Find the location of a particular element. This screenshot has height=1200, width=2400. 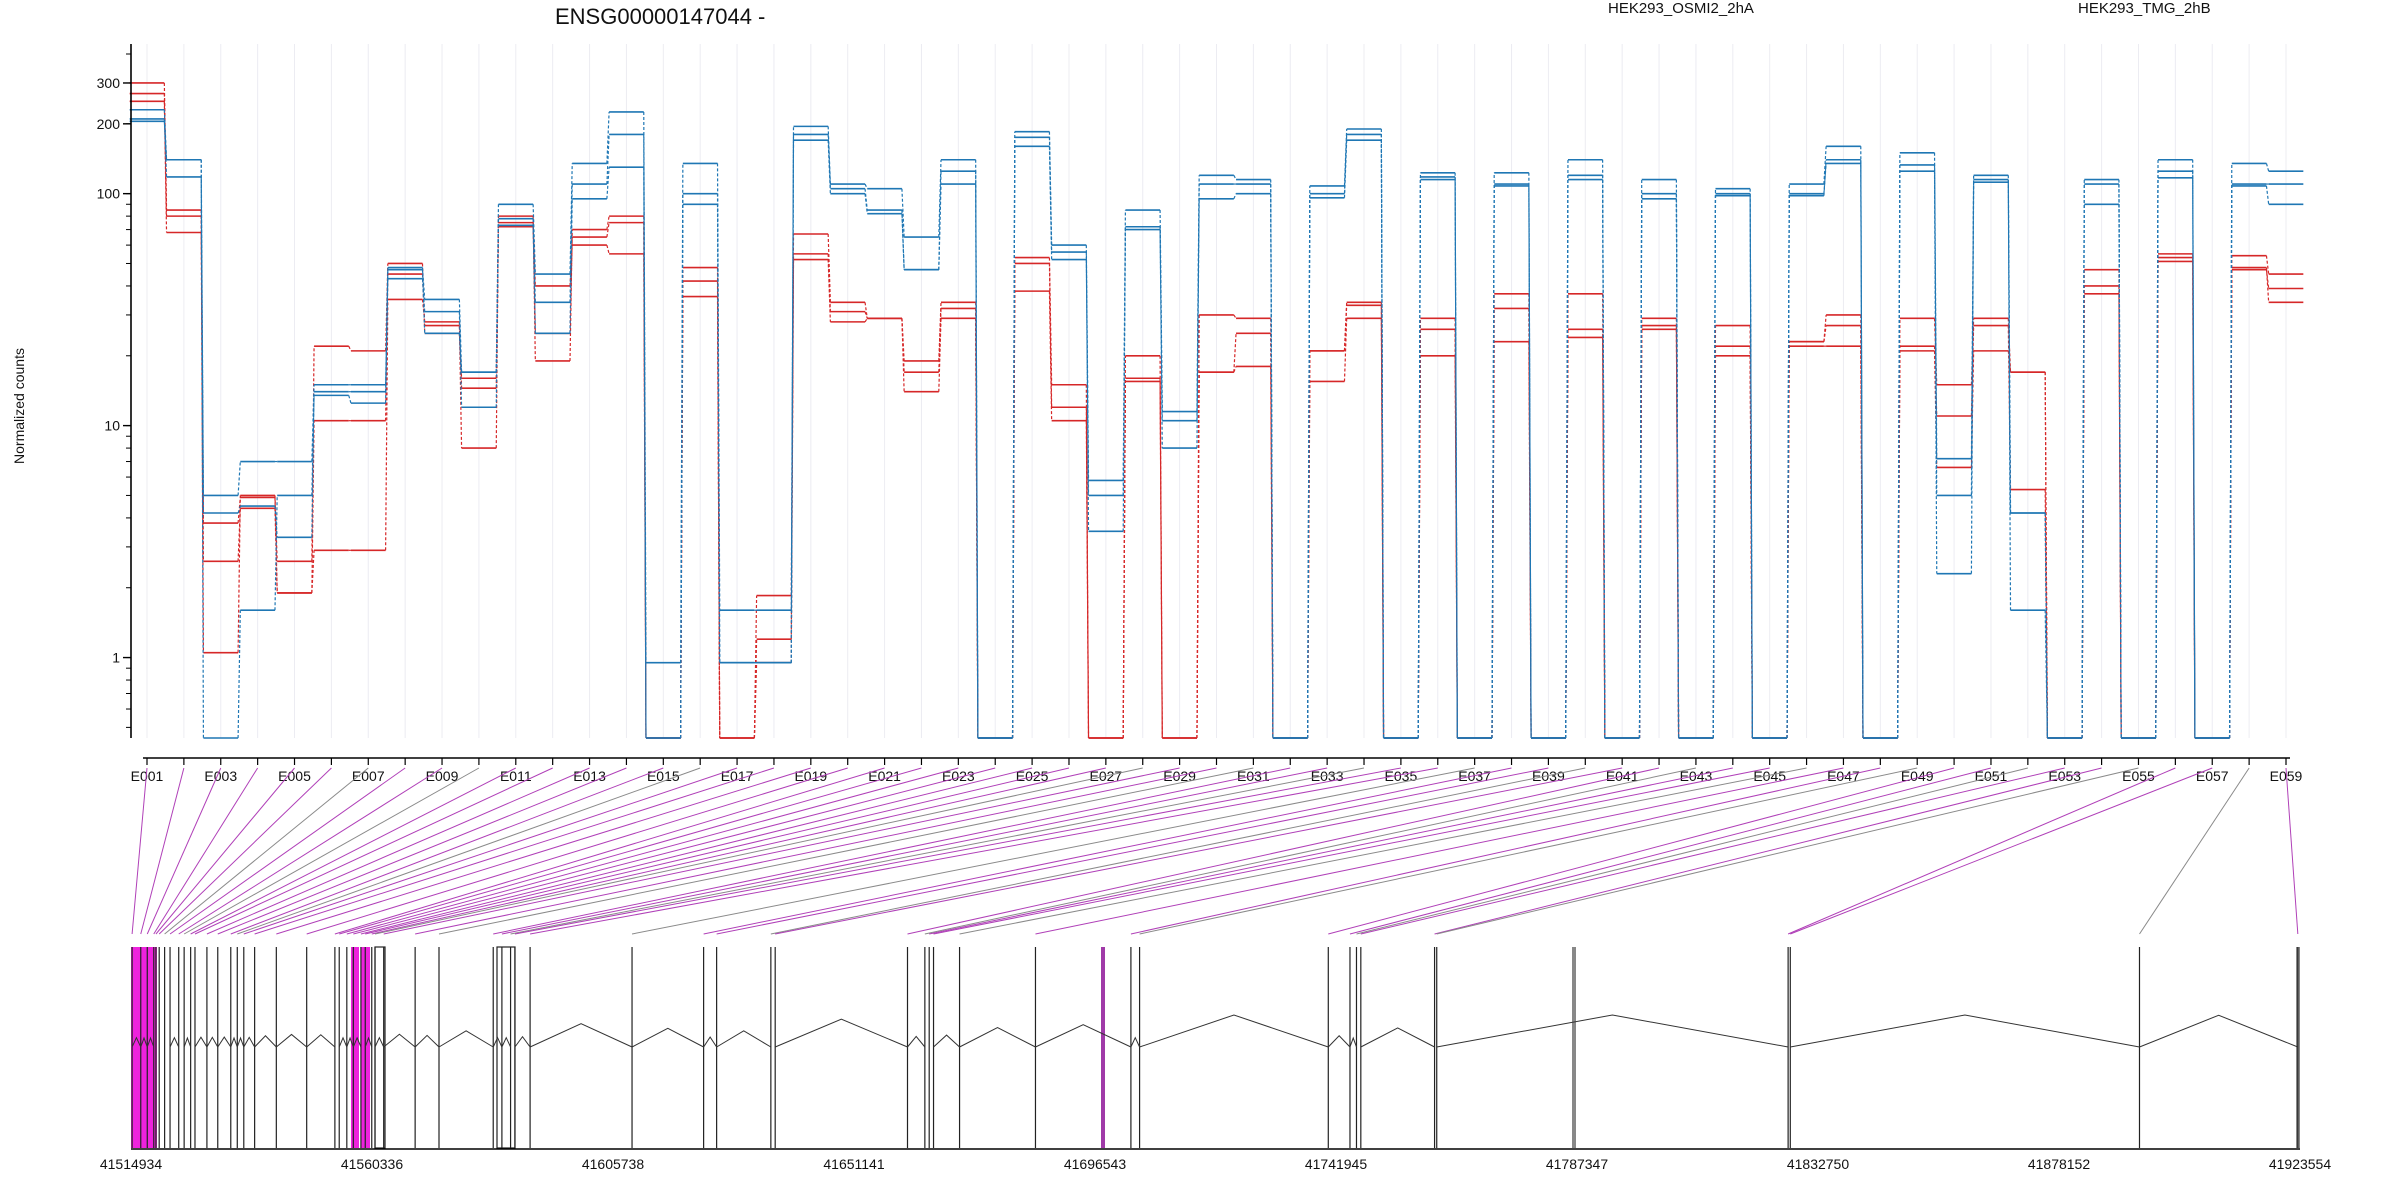

link-E035 is located at coordinates (1419, 459).